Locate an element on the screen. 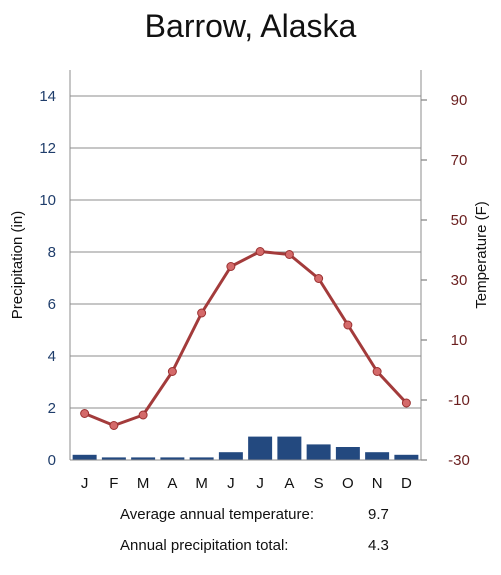 Image resolution: width=501 pixels, height=575 pixels. right-tick-label: -30 is located at coordinates (459, 460).